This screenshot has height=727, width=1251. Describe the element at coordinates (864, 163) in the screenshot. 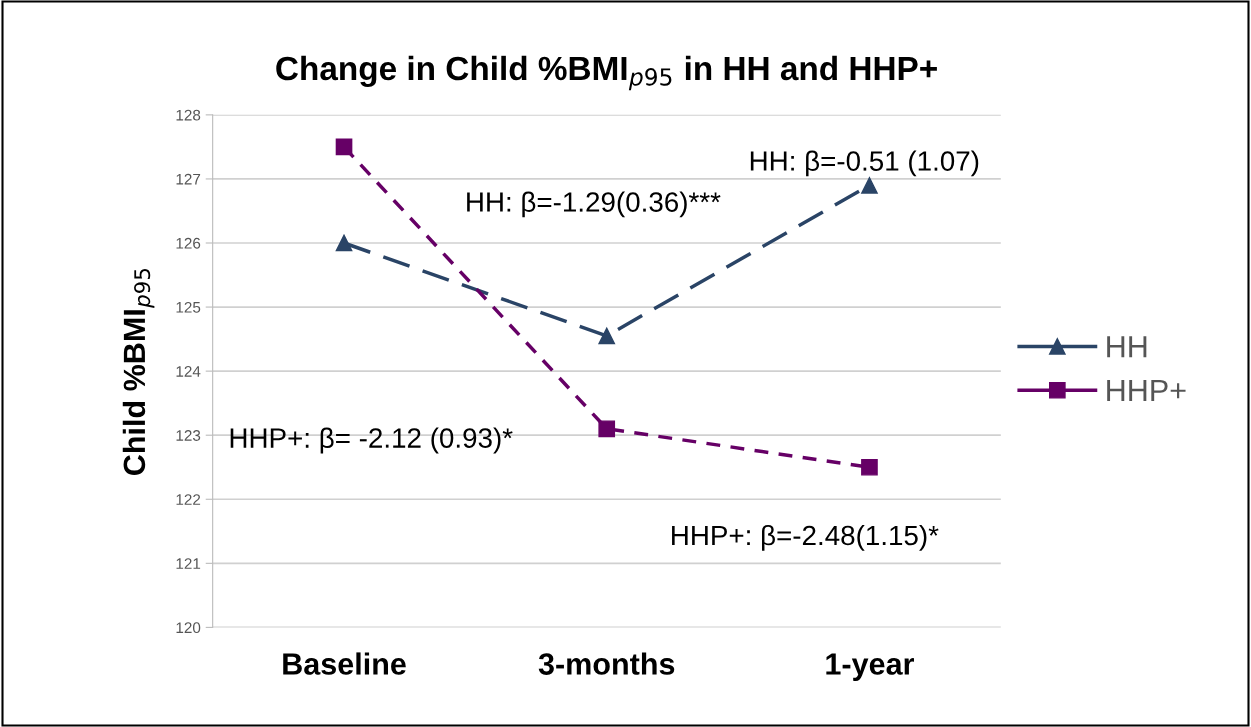

I see `annotation: HH: β=-0.51 (1.07)` at that location.